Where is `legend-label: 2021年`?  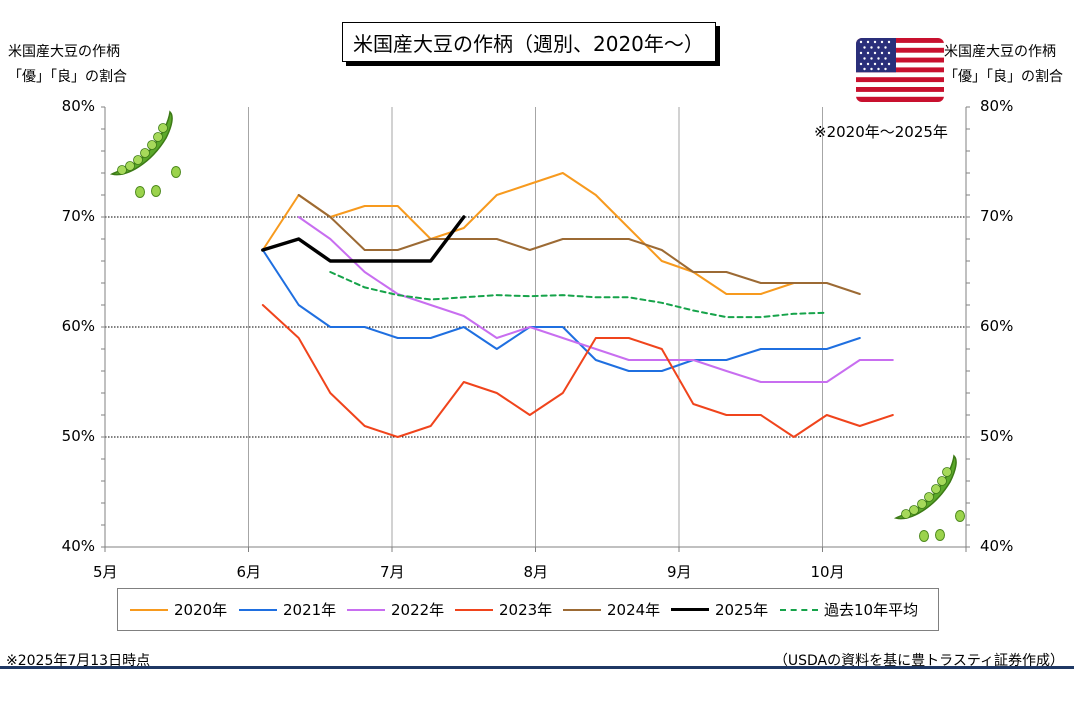
legend-label: 2021年 is located at coordinates (310, 610).